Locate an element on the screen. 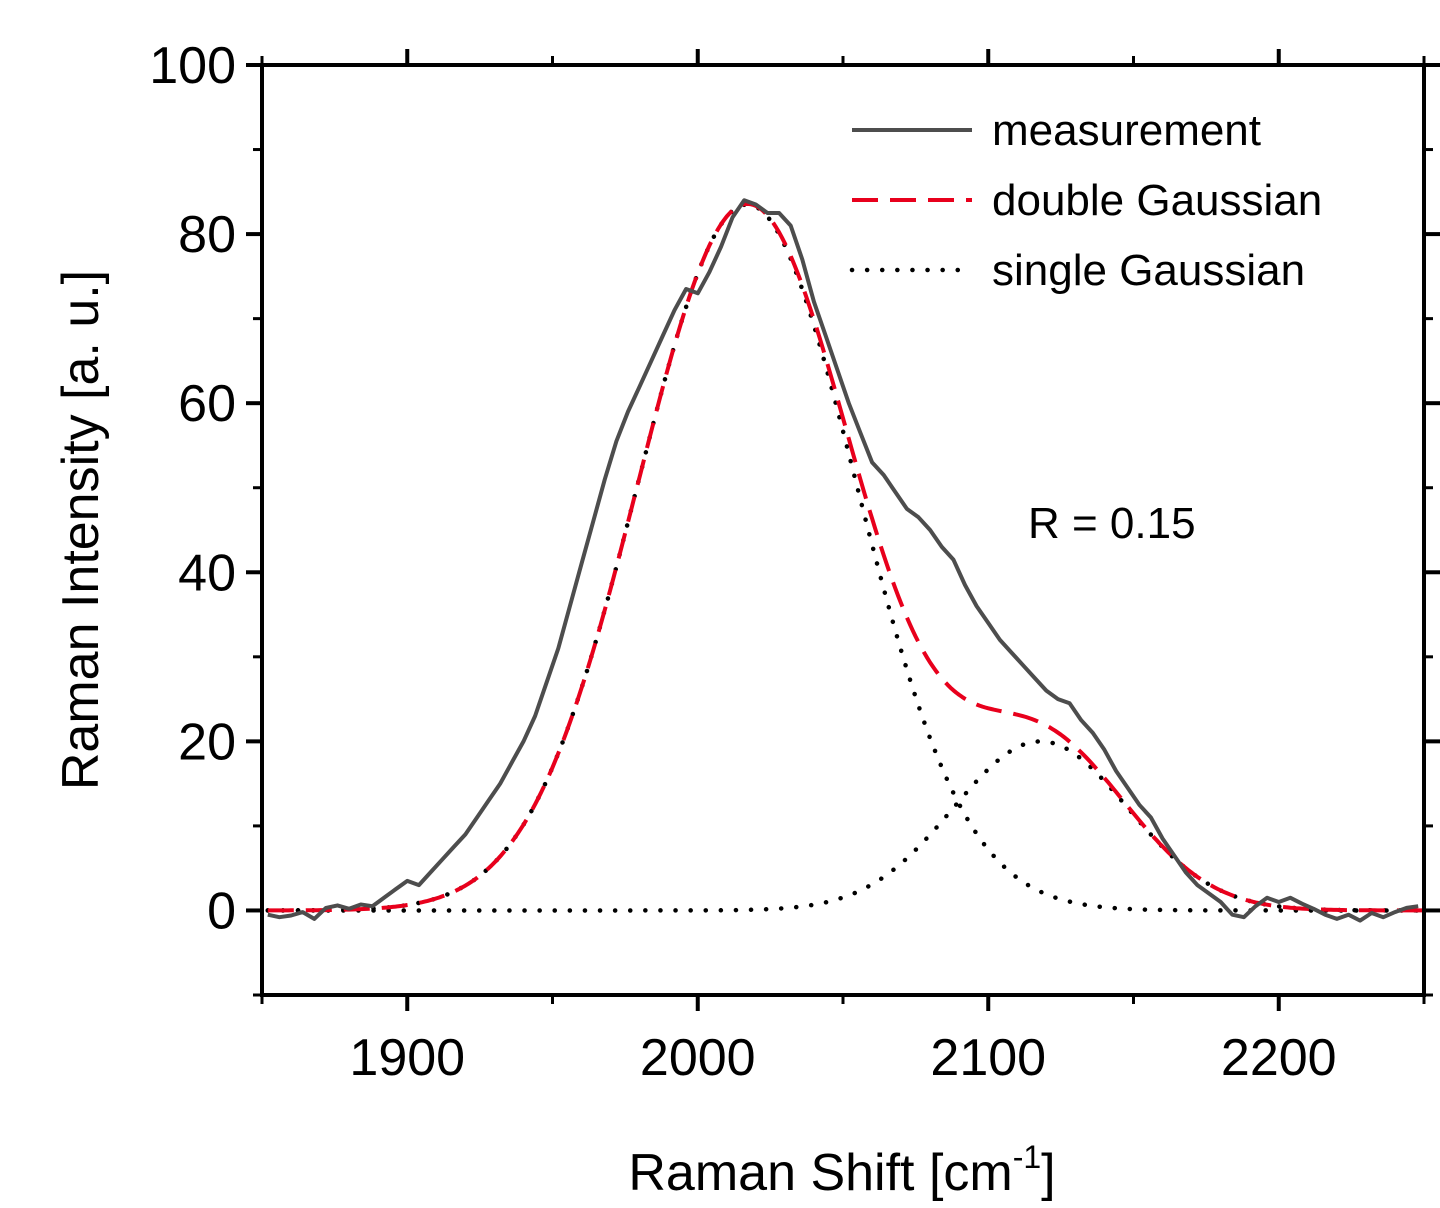 The height and width of the screenshot is (1208, 1440). r-value-annotation: R = 0.15 is located at coordinates (1112, 523).